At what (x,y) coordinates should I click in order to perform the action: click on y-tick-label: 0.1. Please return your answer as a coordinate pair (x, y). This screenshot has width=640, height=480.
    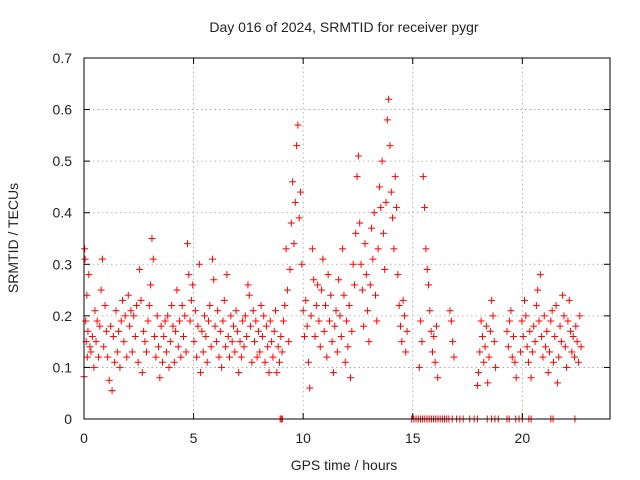
    Looking at the image, I should click on (63, 367).